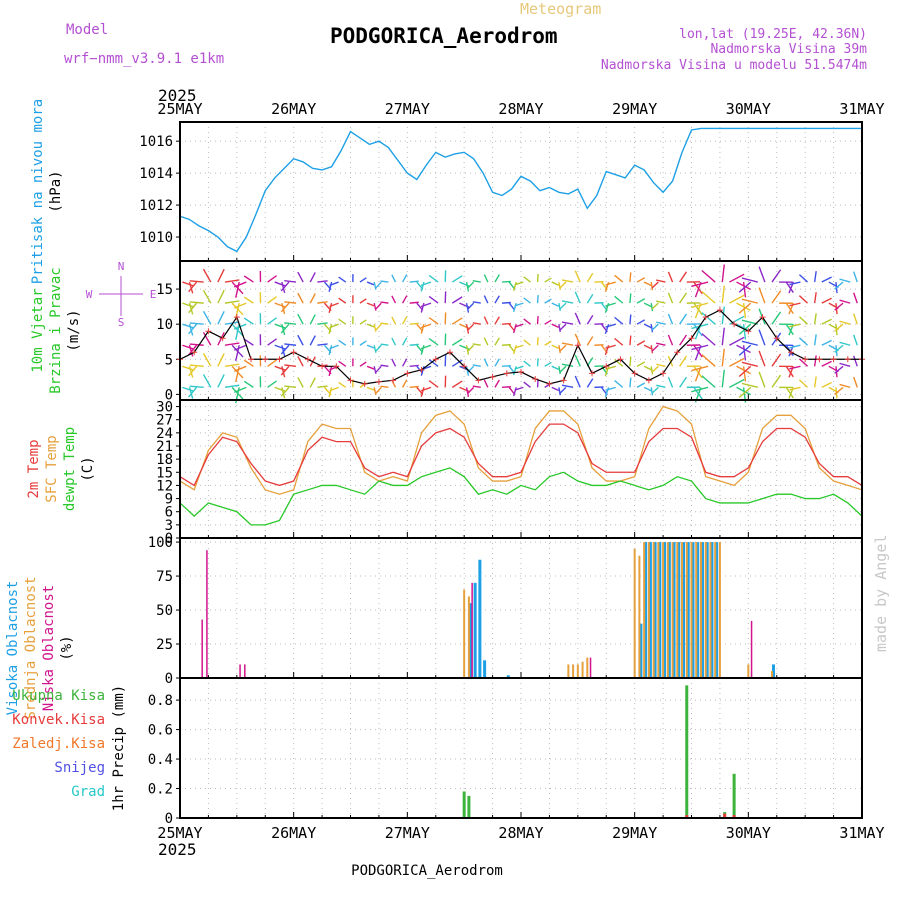  Describe the element at coordinates (164, 434) in the screenshot. I see `y-tick-label: 24` at that location.